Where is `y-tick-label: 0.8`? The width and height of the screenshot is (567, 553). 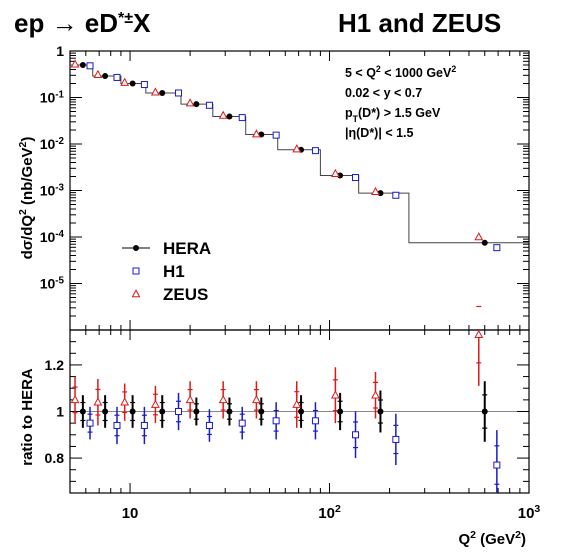 y-tick-label: 0.8 is located at coordinates (55, 458).